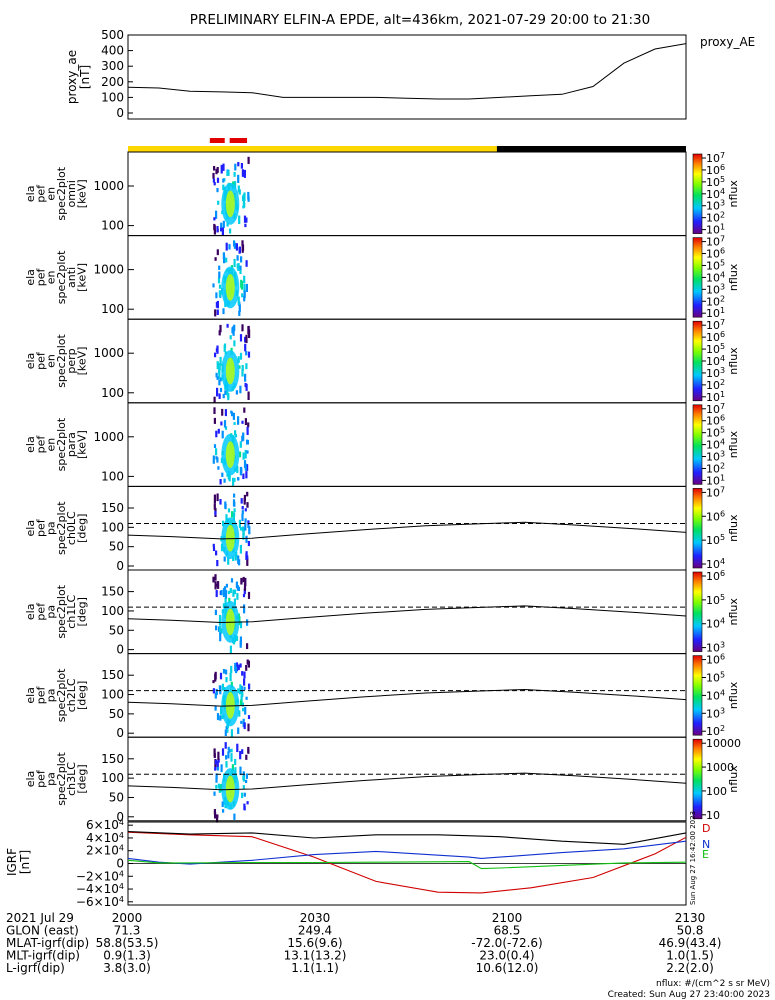 Image resolution: width=775 pixels, height=1000 pixels. What do you see at coordinates (51, 528) in the screenshot?
I see `panel-ylabel-line: pa` at bounding box center [51, 528].